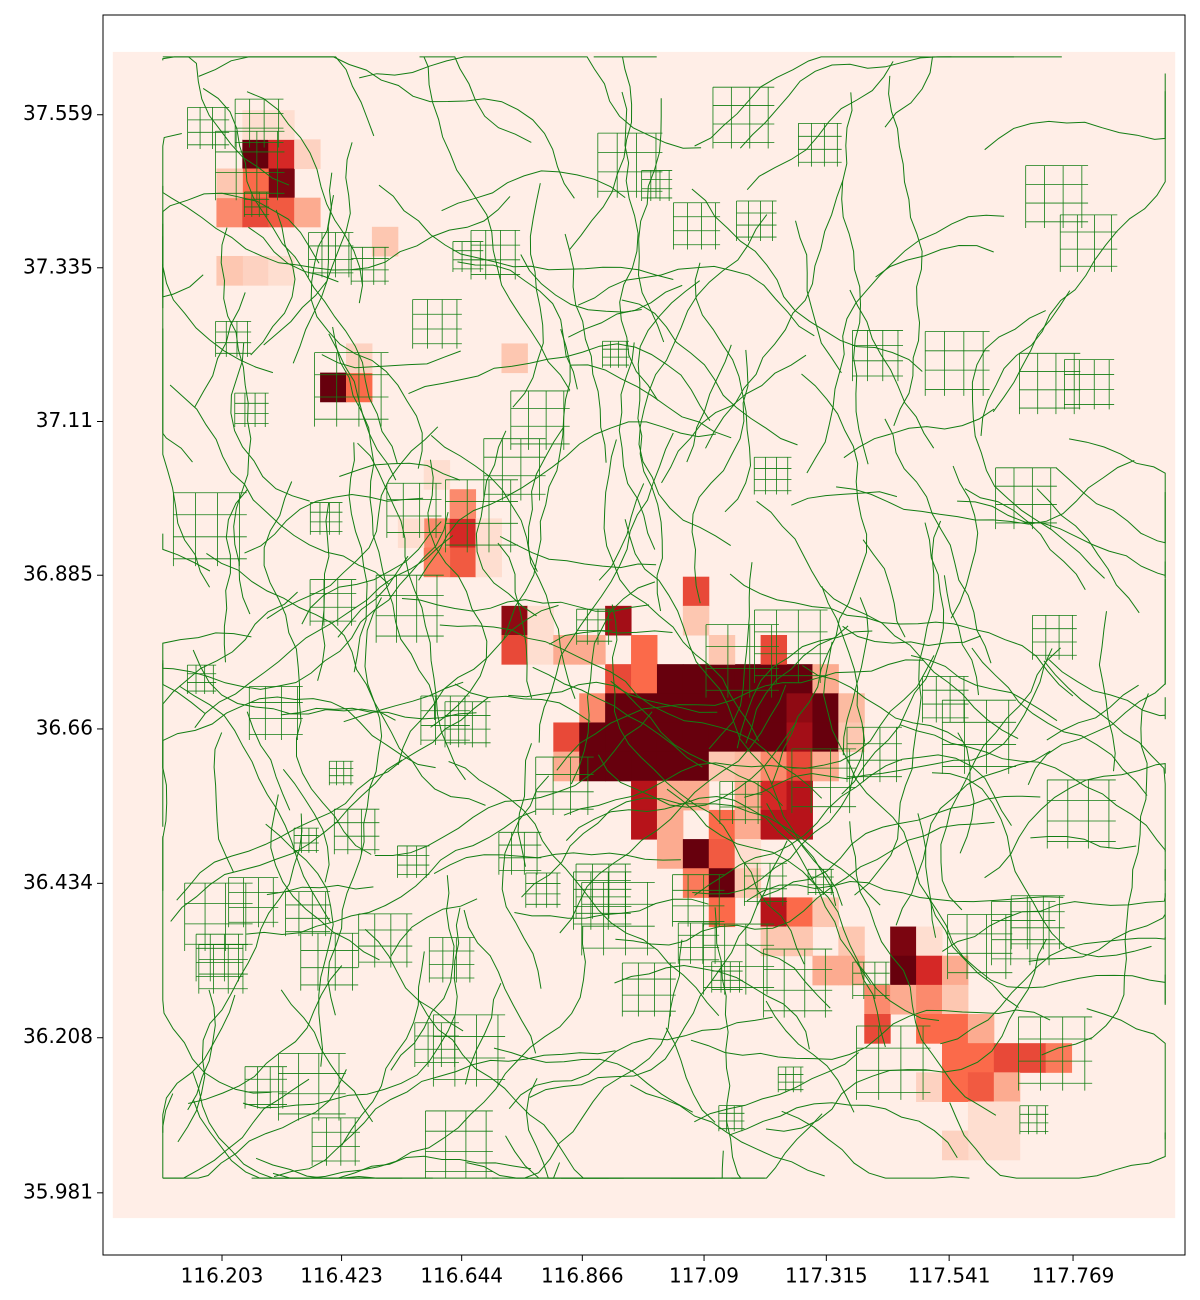  What do you see at coordinates (341, 1276) in the screenshot?
I see `x-tick-label: 116.423` at bounding box center [341, 1276].